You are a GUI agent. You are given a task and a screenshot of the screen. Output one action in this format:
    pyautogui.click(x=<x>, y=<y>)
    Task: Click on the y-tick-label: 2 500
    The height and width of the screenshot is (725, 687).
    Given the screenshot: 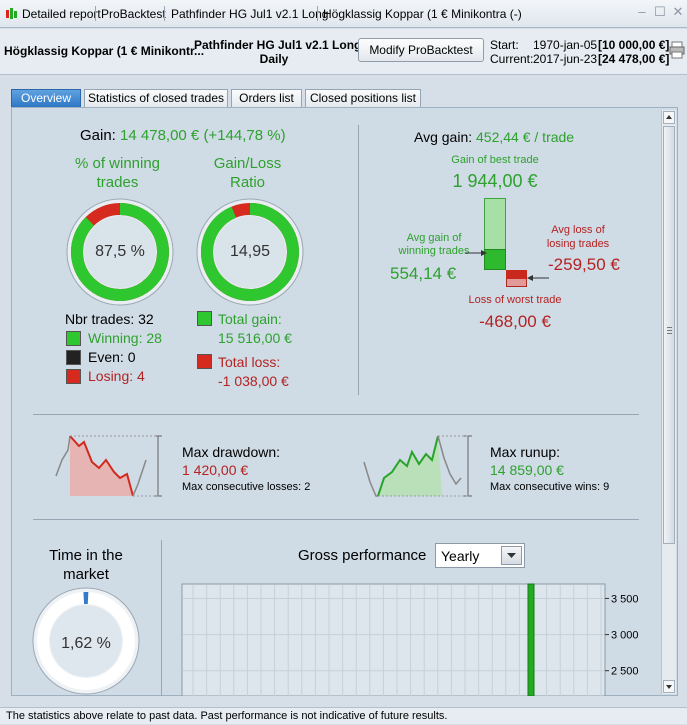 What is the action you would take?
    pyautogui.click(x=625, y=672)
    